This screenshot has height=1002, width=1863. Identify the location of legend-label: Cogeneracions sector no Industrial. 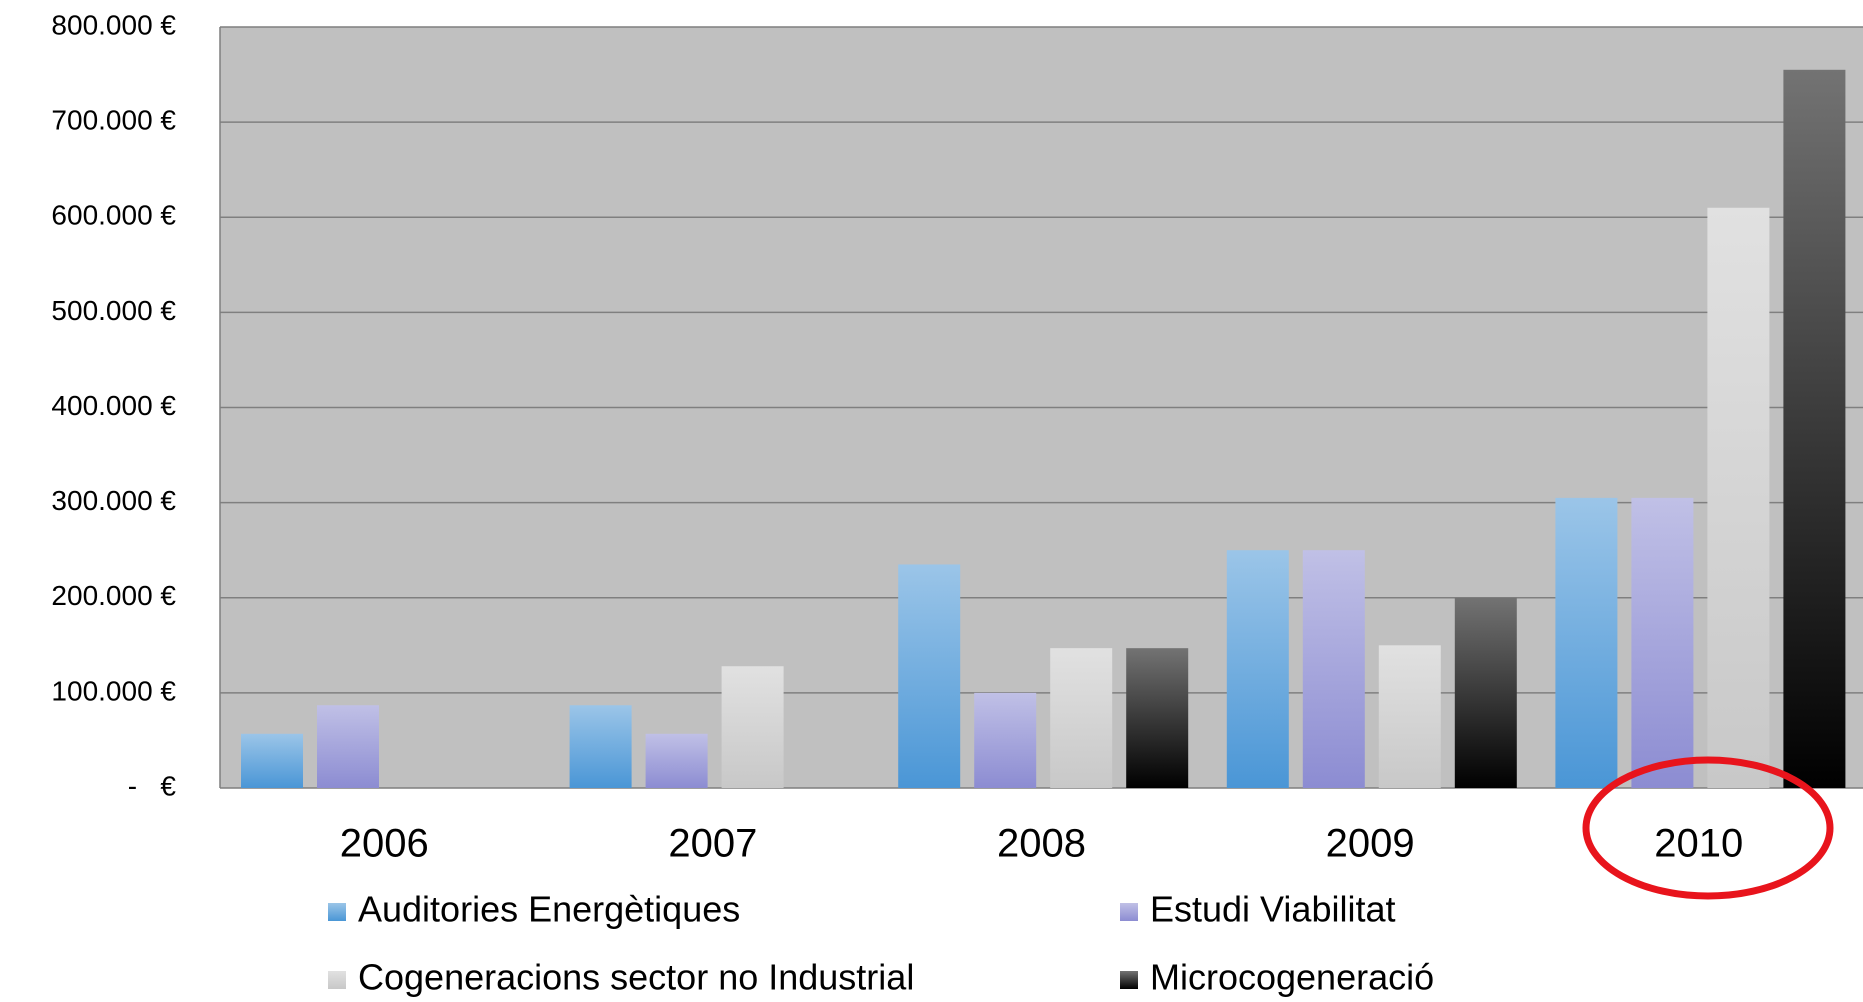
(636, 977).